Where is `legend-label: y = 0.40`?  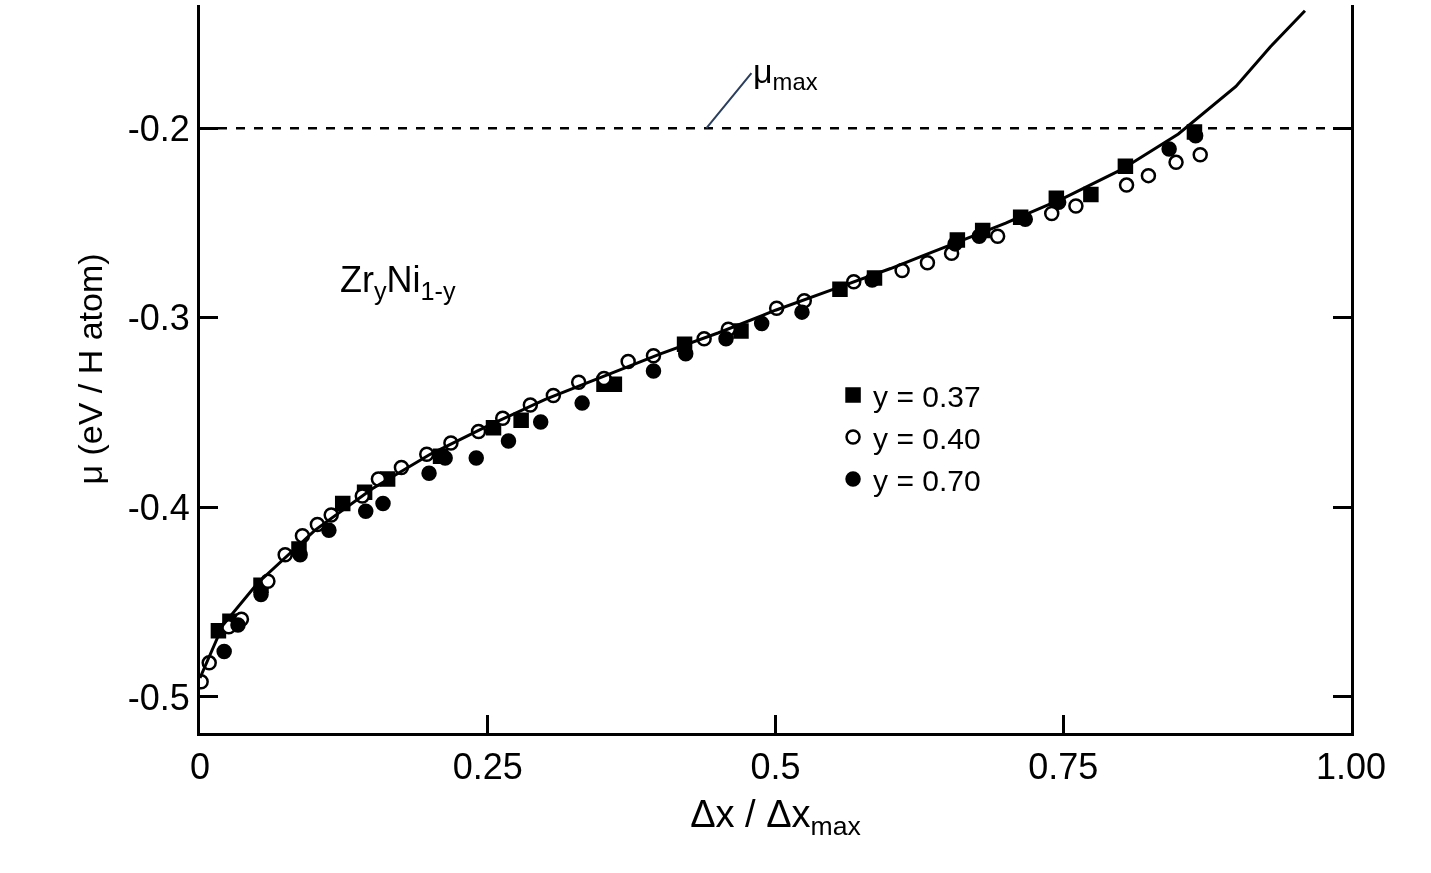 legend-label: y = 0.40 is located at coordinates (927, 438).